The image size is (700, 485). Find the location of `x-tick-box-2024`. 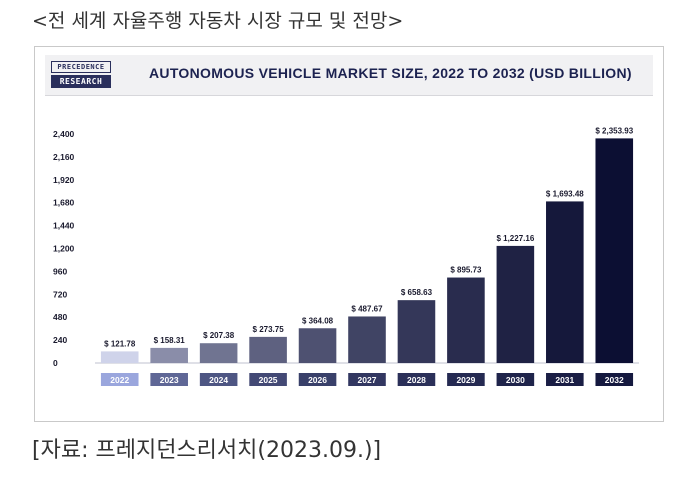

x-tick-box-2024 is located at coordinates (218, 379).